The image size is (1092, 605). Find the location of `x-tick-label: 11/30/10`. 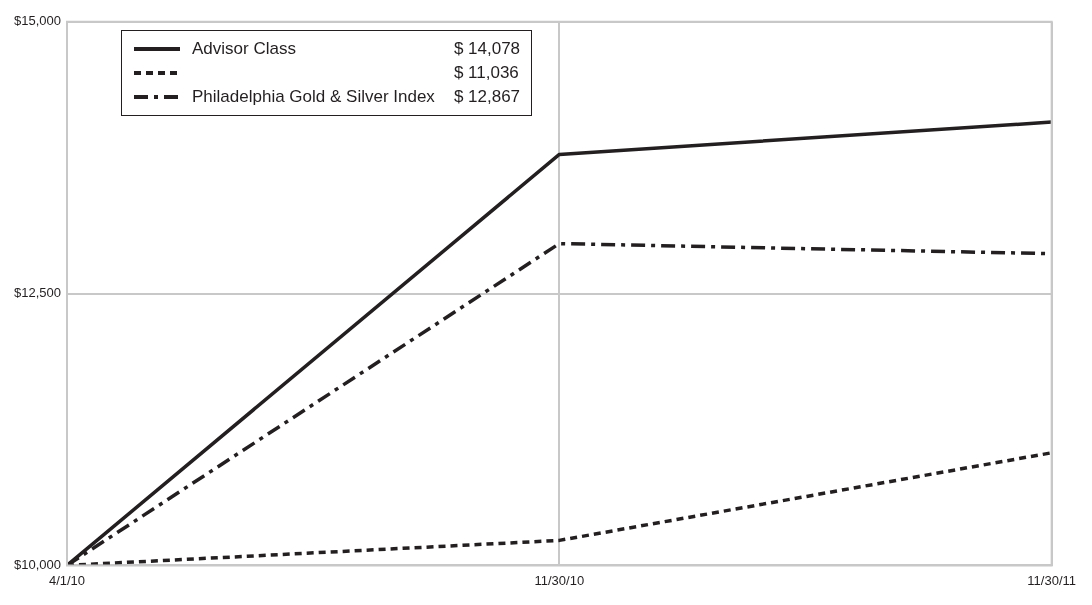

x-tick-label: 11/30/10 is located at coordinates (559, 580).